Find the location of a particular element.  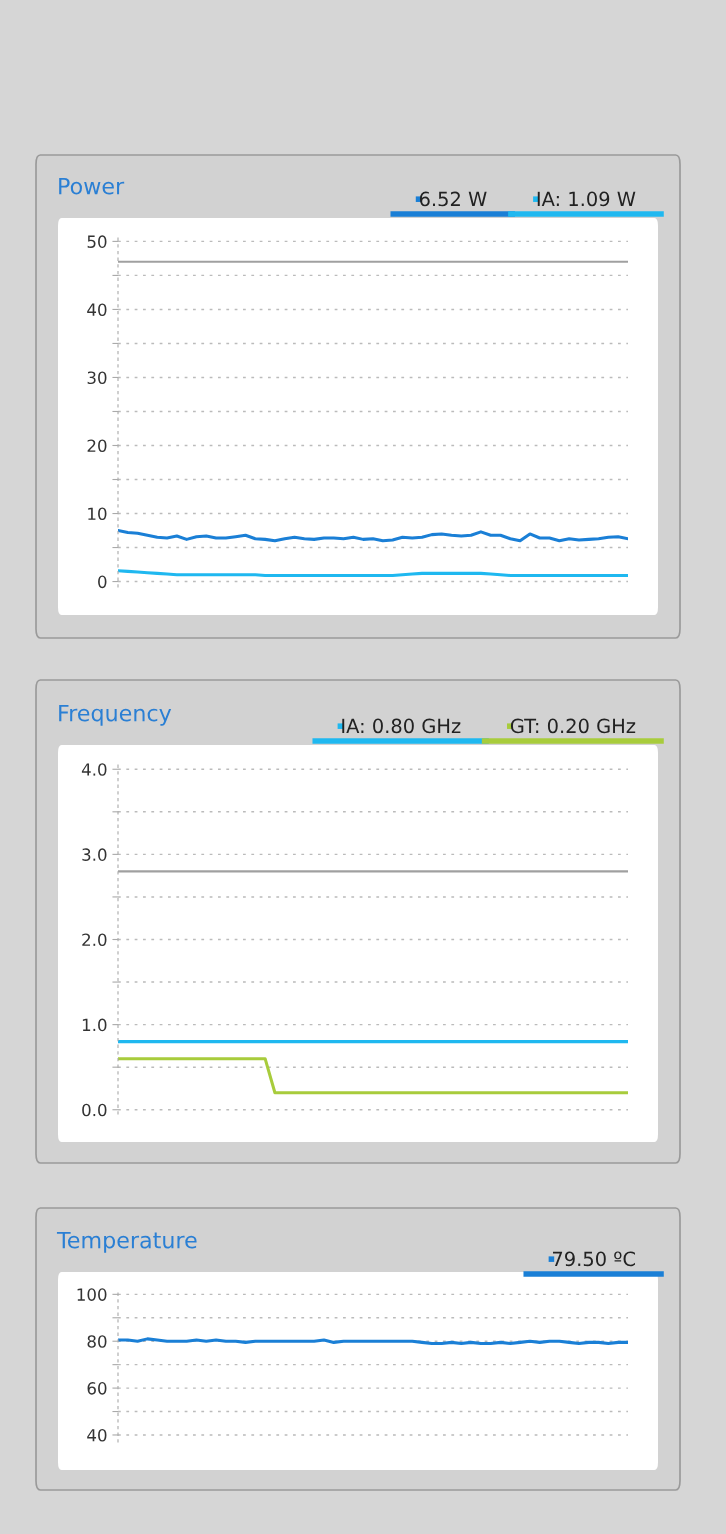

y-tick-label: 30 is located at coordinates (97, 378).